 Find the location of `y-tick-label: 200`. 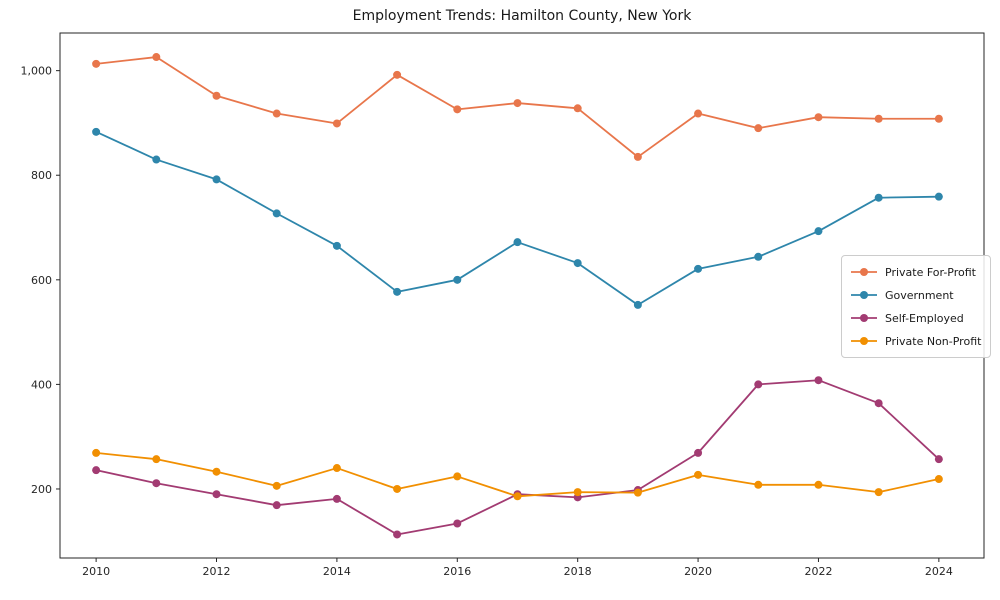

y-tick-label: 200 is located at coordinates (41, 489).